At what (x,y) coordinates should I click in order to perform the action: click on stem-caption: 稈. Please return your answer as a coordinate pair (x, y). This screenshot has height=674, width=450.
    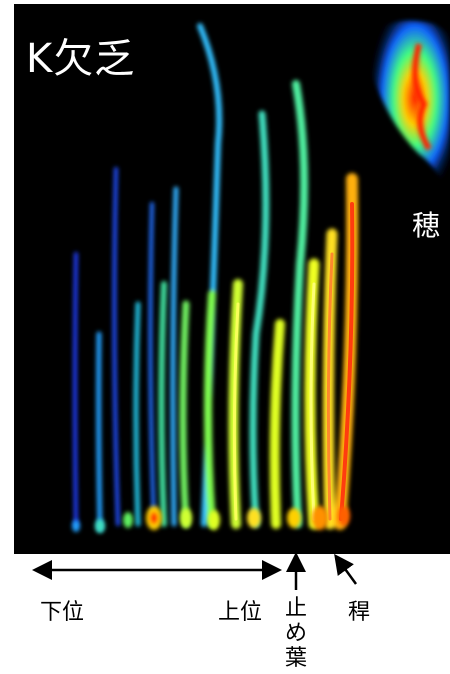
    Looking at the image, I should click on (359, 612).